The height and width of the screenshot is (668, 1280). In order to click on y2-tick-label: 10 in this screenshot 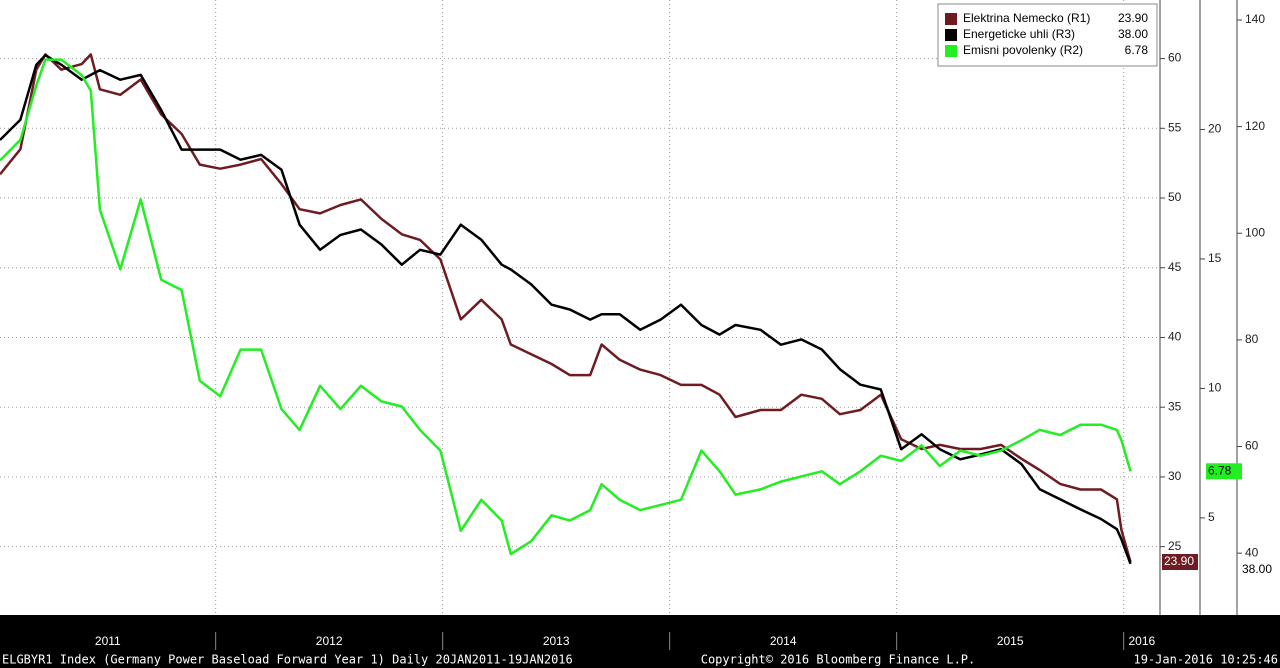, I will do `click(1215, 388)`.